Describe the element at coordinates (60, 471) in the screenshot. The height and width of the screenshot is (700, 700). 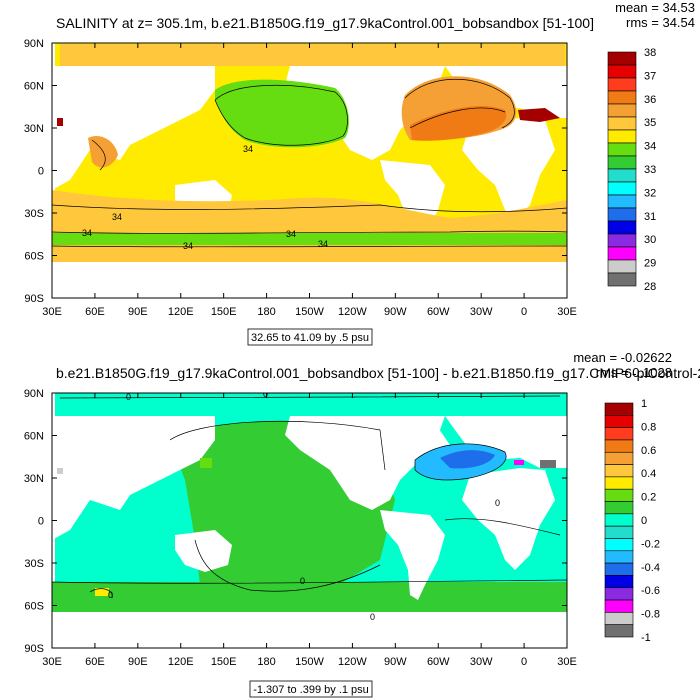
I see `grey-patch-left` at that location.